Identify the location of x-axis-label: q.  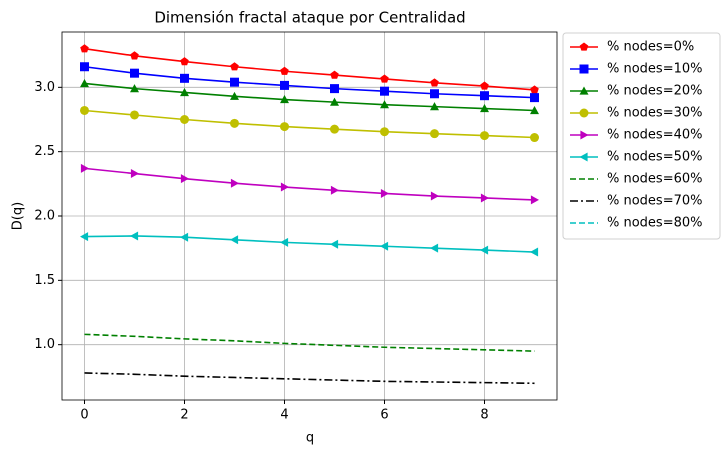
(310, 438).